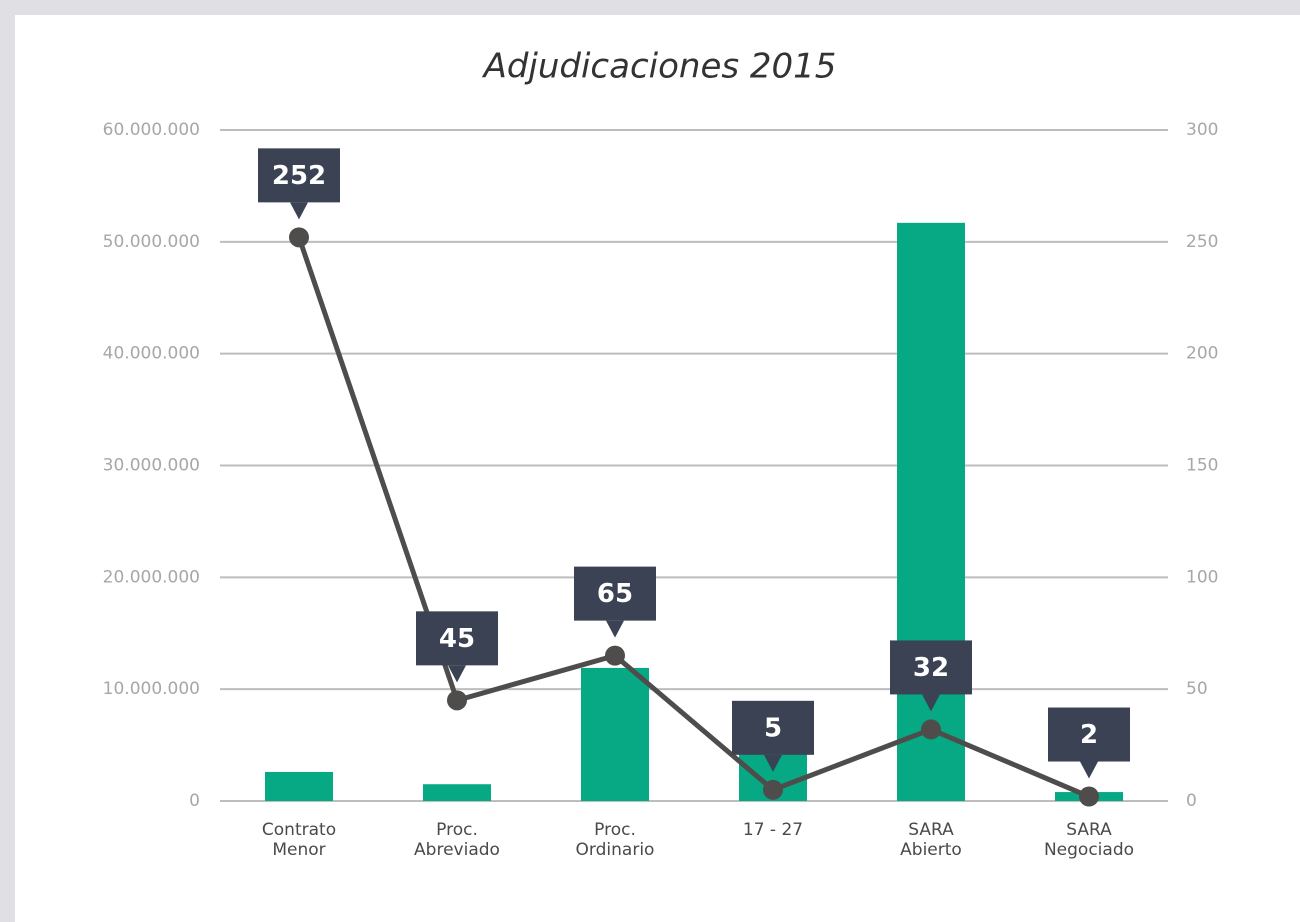  What do you see at coordinates (151, 130) in the screenshot?
I see `y-tick-label: 60.000.000` at bounding box center [151, 130].